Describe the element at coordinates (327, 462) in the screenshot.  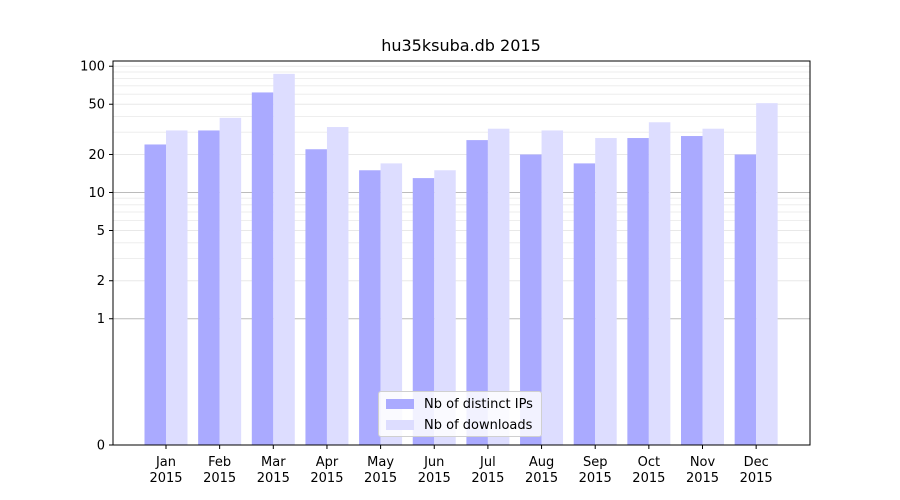
I see `x-tick-label-month: Apr` at that location.